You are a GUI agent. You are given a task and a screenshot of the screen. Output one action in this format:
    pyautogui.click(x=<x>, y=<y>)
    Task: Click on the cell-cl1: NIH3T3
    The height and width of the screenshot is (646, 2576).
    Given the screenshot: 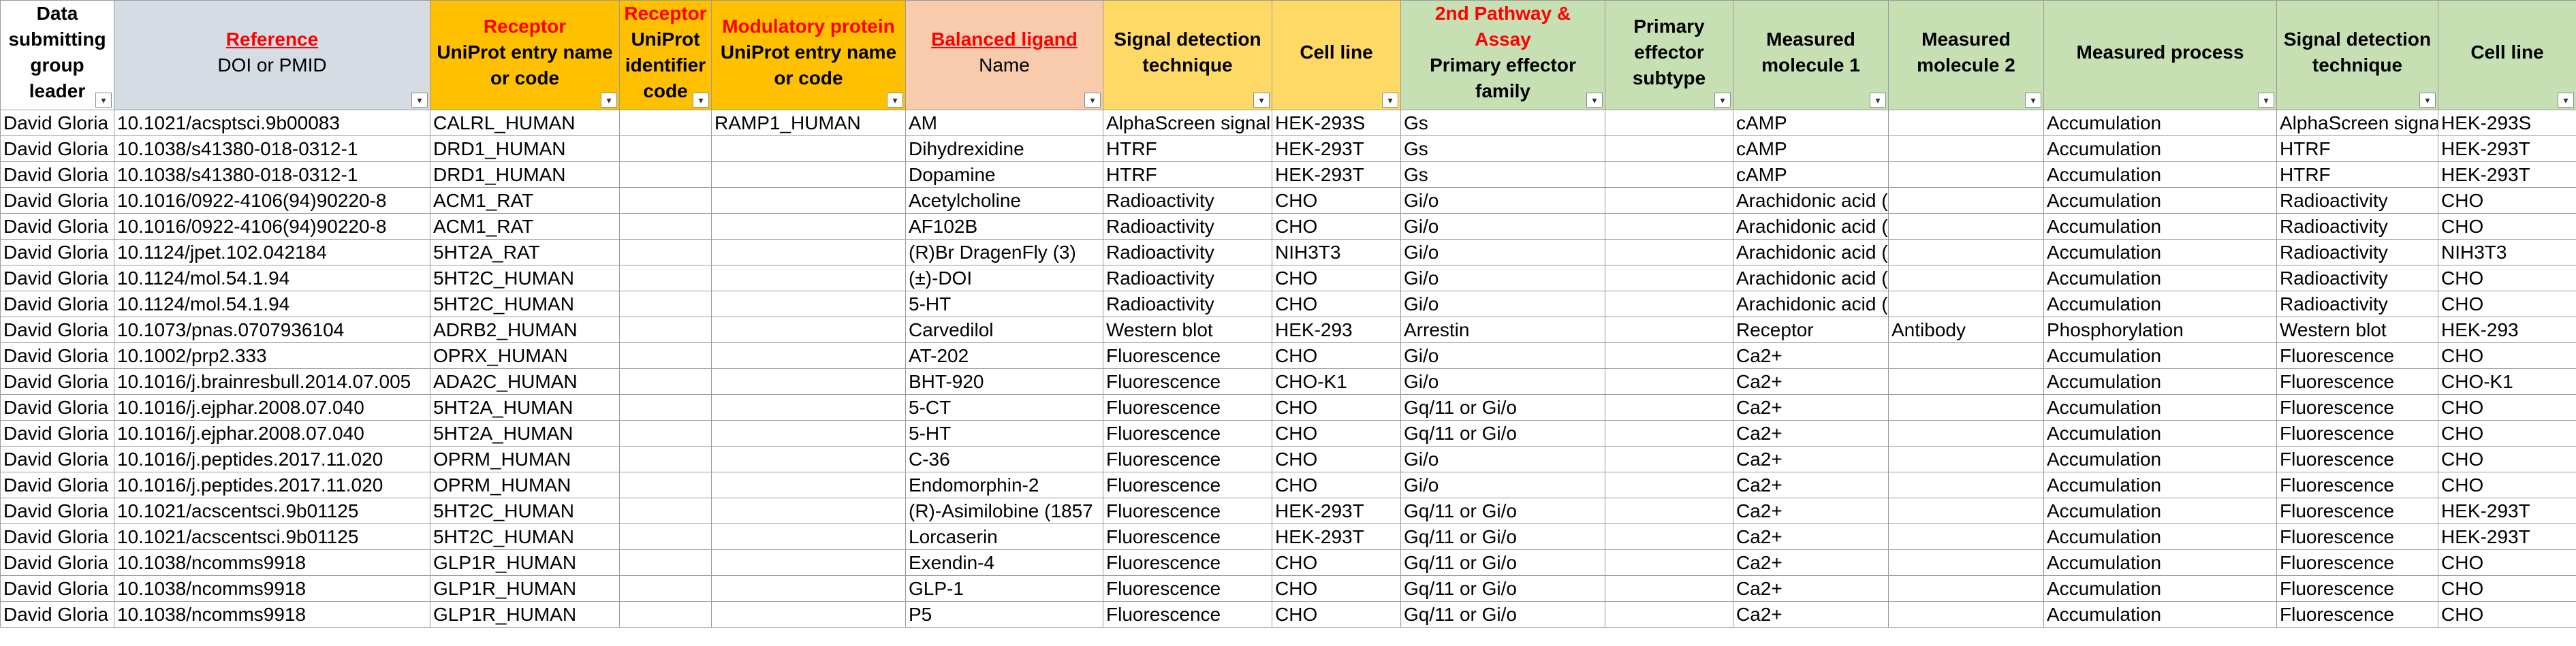 What is the action you would take?
    pyautogui.click(x=1336, y=252)
    